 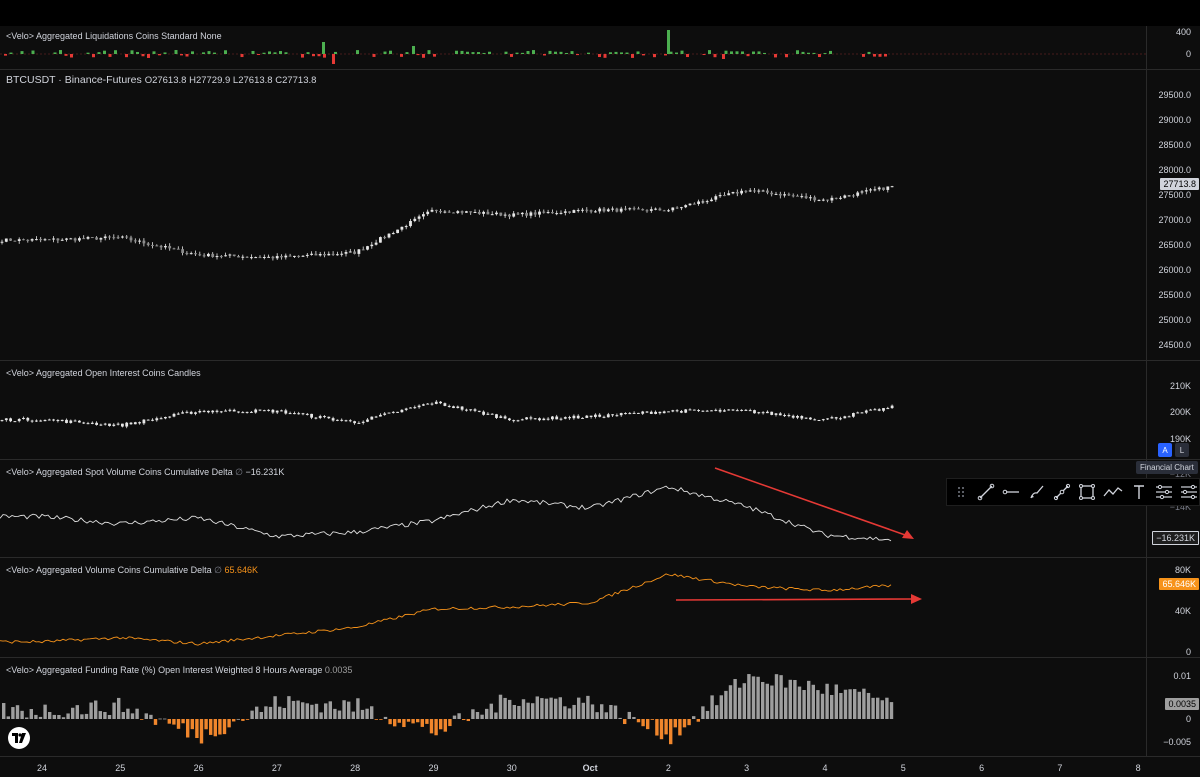 I want to click on funding-axis: 0.01 0 −0.005 0.0035, so click(x=1173, y=707).